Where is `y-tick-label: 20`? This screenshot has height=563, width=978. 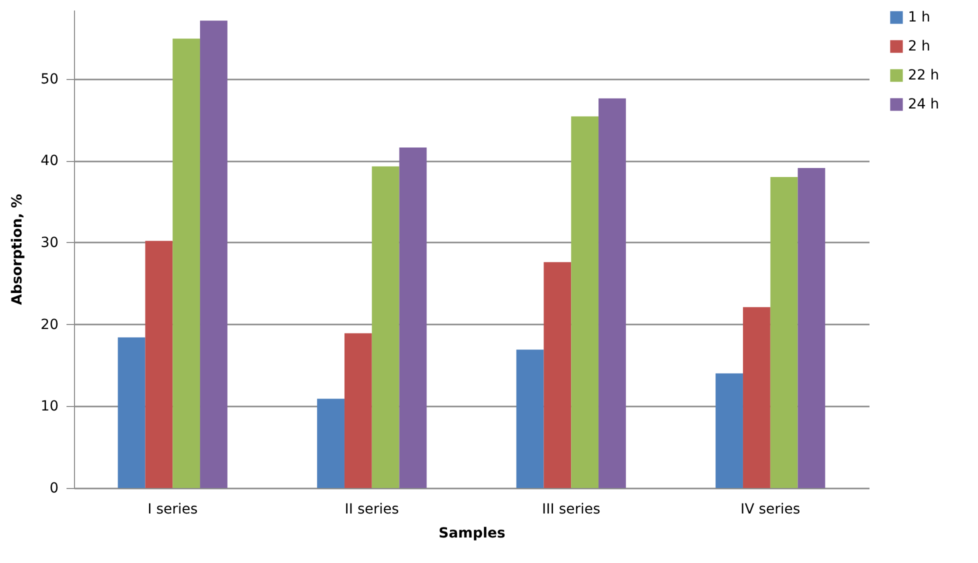 y-tick-label: 20 is located at coordinates (49, 324).